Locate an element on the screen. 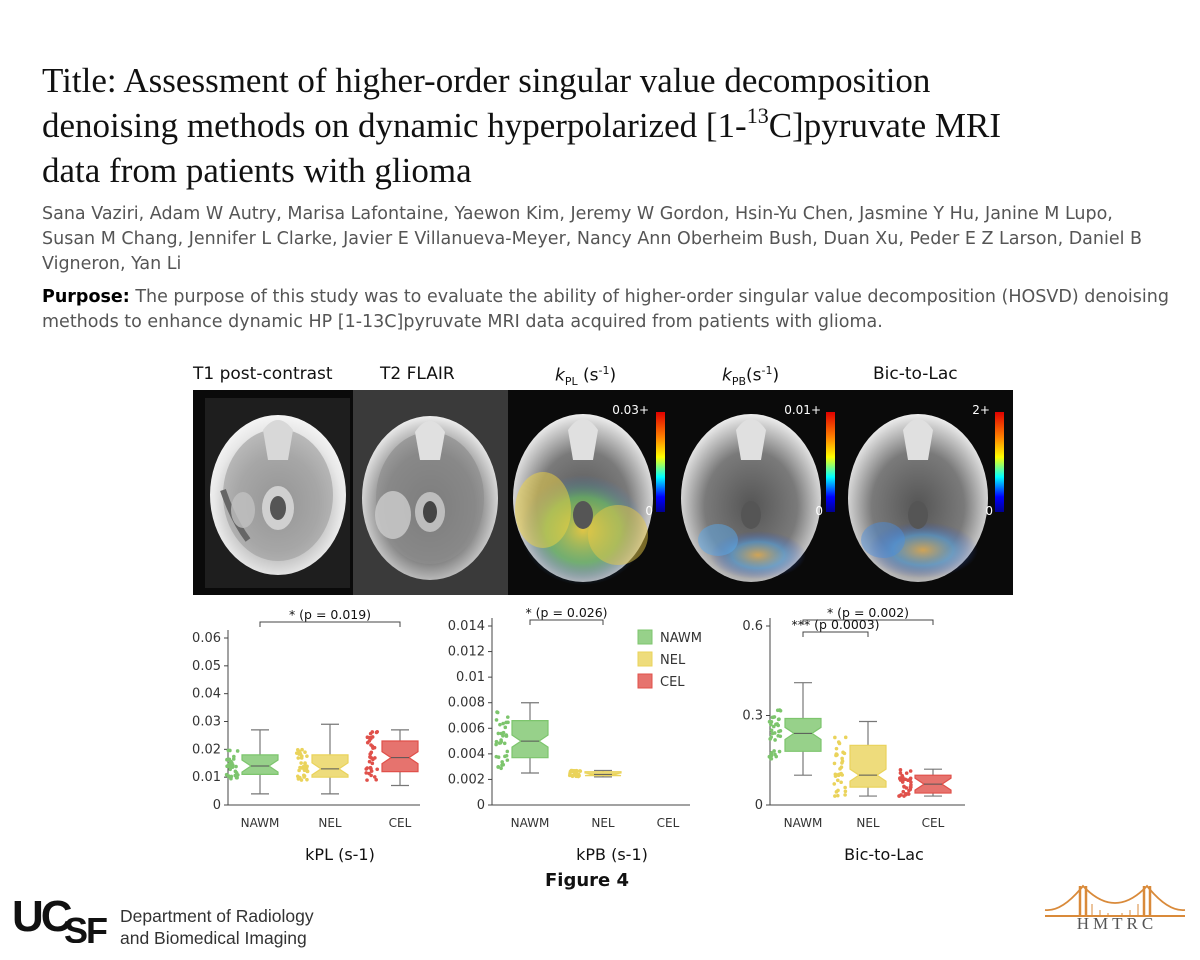  y-tick-label: 0.014 is located at coordinates (466, 626).